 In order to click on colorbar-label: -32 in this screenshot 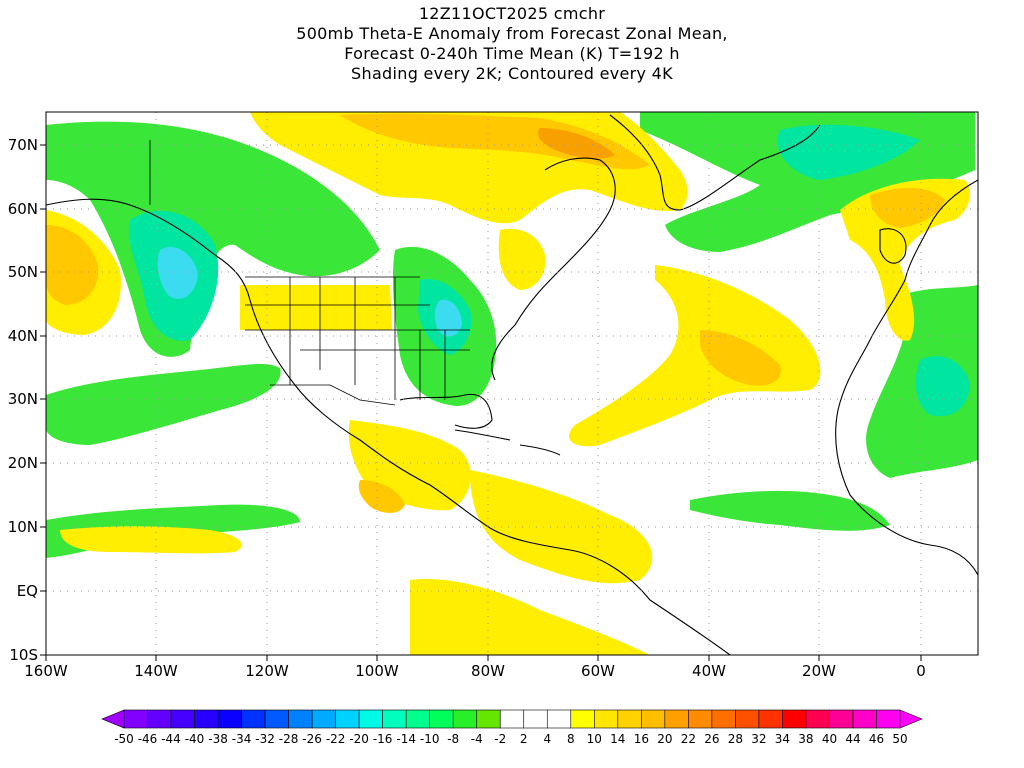, I will do `click(265, 739)`.